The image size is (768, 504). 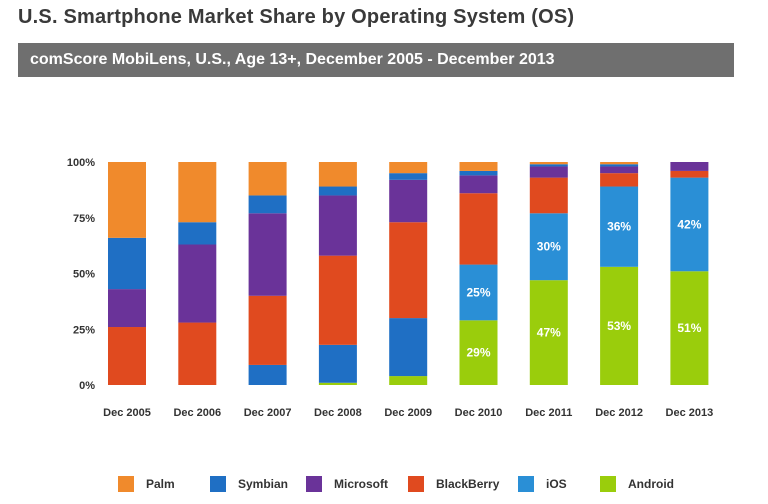 I want to click on x-tick-label: Dec 2011, so click(x=548, y=413).